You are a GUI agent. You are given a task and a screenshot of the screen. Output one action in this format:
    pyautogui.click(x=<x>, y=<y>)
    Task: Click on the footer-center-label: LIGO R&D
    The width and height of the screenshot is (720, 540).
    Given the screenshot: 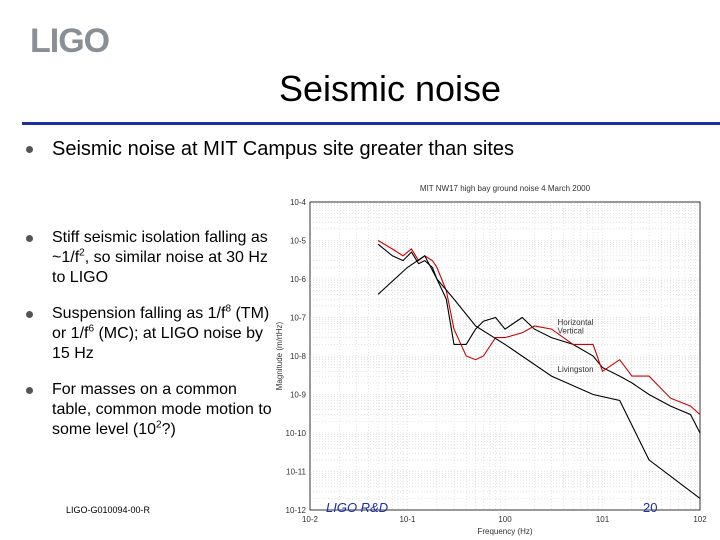 What is the action you would take?
    pyautogui.click(x=357, y=507)
    